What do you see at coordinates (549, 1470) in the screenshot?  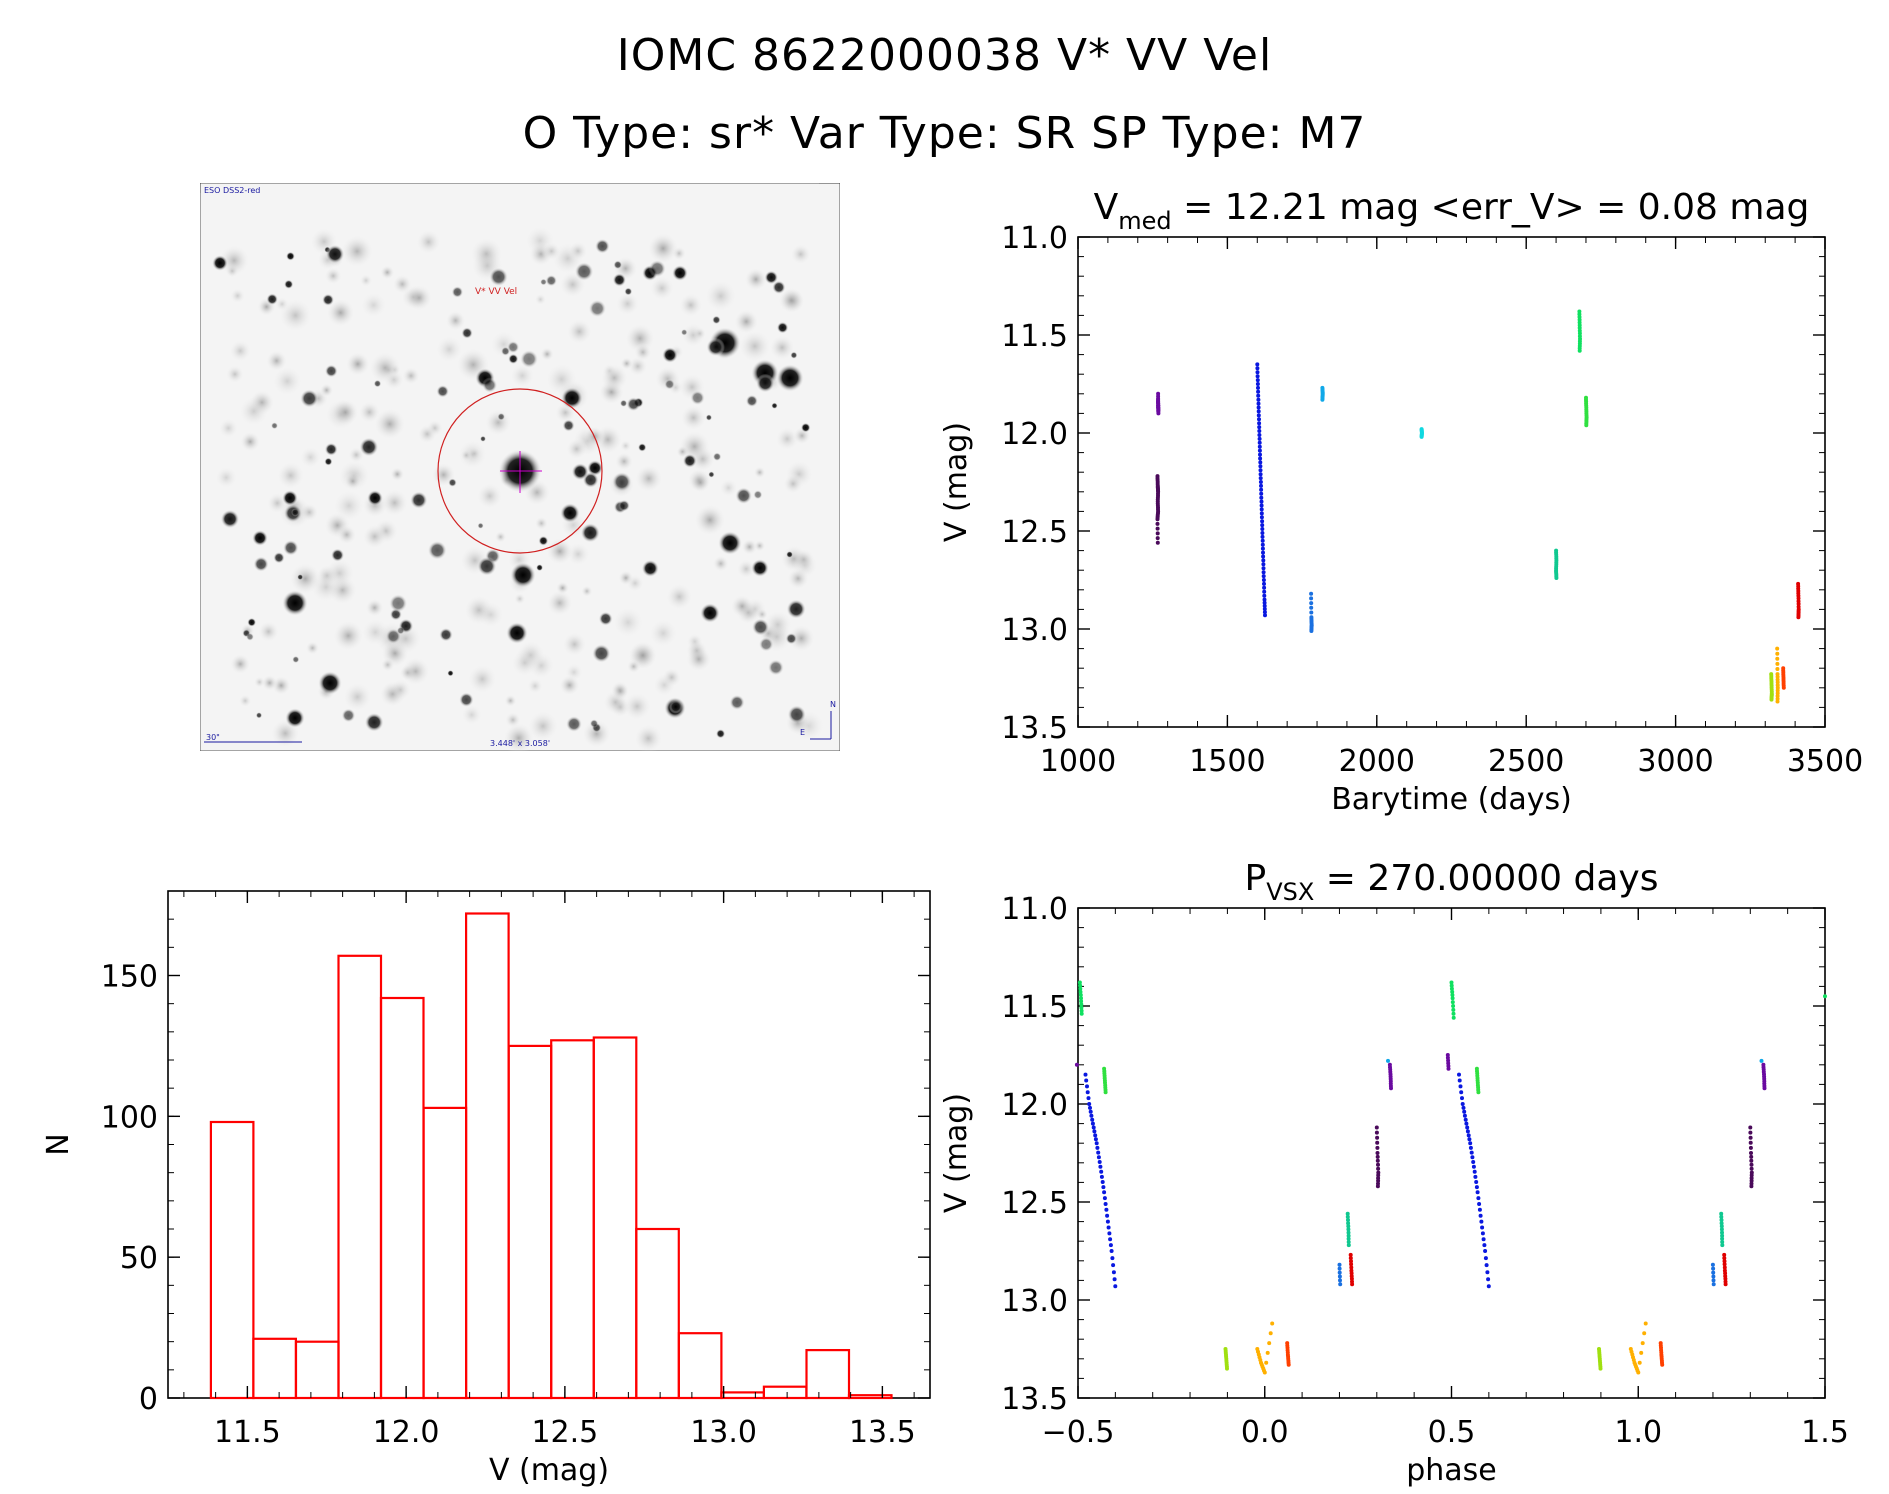 I see `x-axis-label: V (mag)` at bounding box center [549, 1470].